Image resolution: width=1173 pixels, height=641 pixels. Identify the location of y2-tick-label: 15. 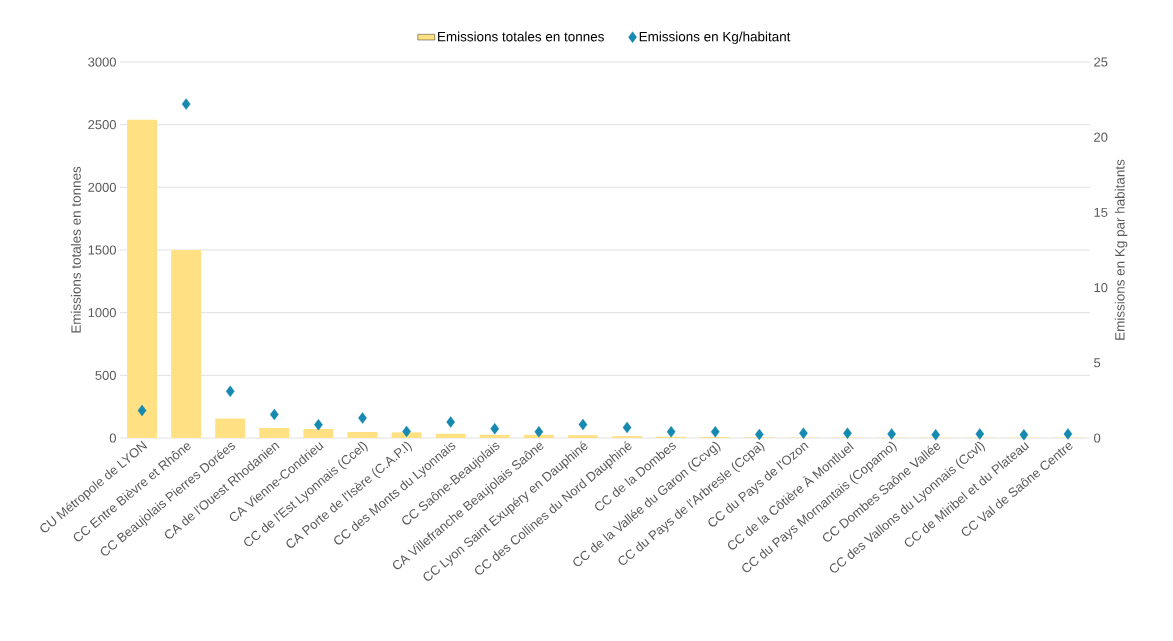
(1101, 212).